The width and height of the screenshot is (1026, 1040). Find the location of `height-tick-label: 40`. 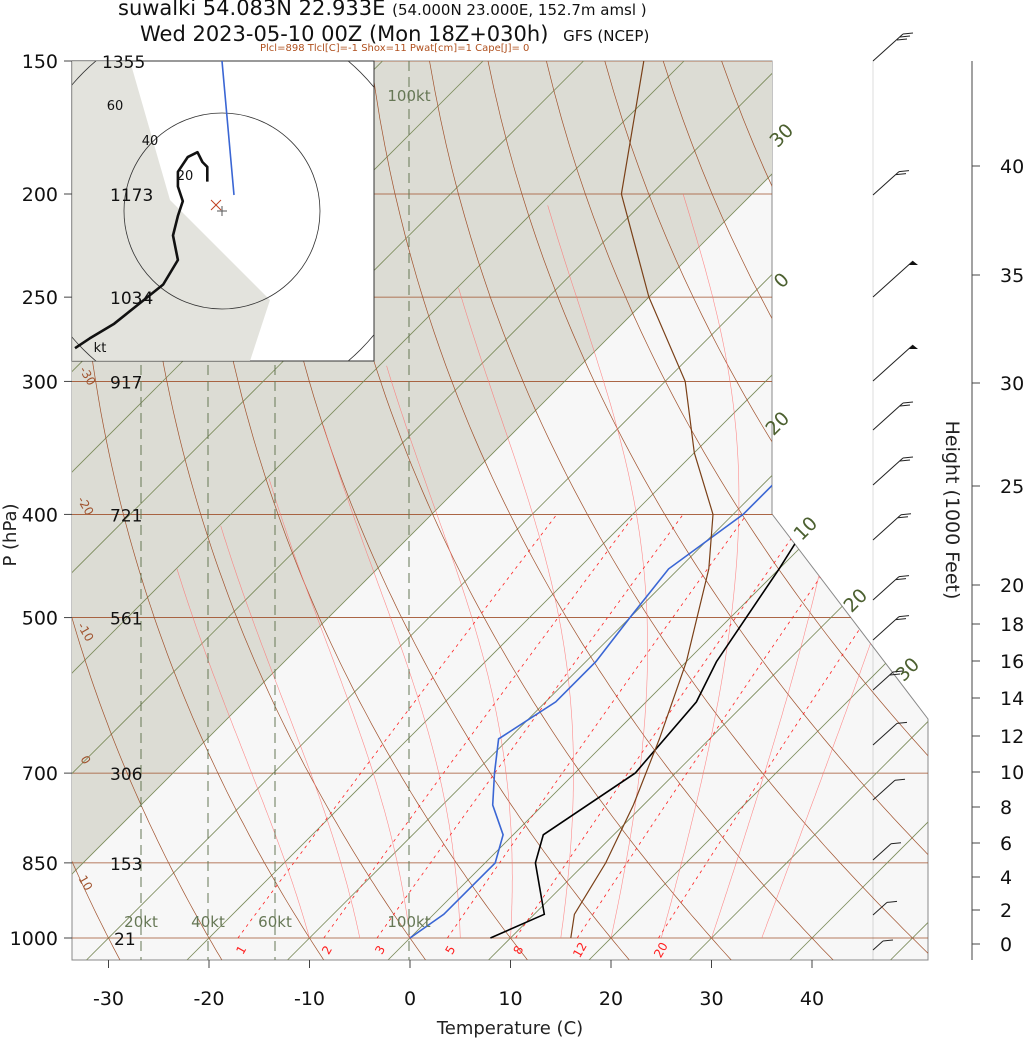

height-tick-label: 40 is located at coordinates (1012, 167).